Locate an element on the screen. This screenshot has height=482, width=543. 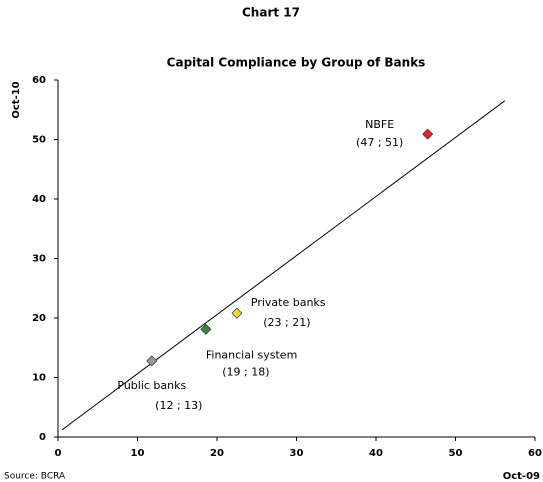
source-note: Source: BCRA is located at coordinates (35, 477).